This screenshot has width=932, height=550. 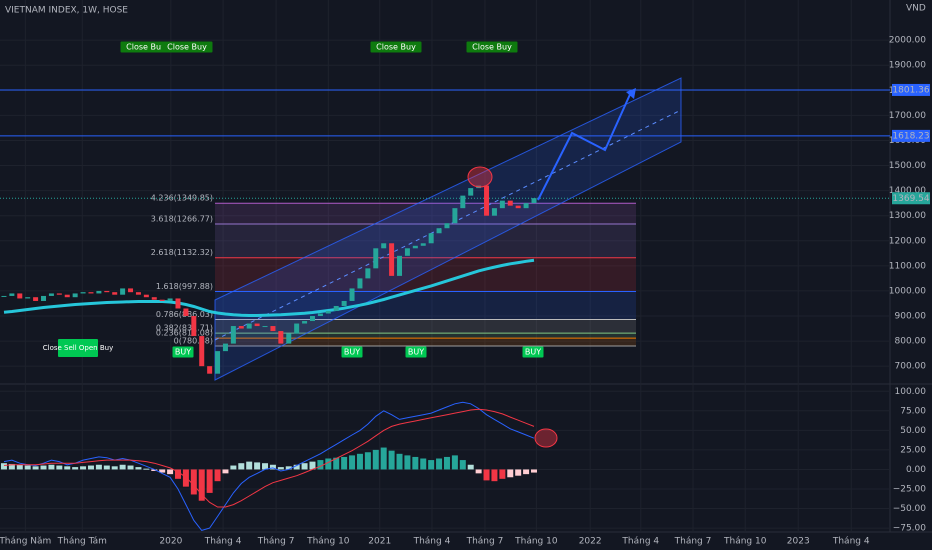 I want to click on y2-tick-label: 100.00, so click(x=911, y=392).